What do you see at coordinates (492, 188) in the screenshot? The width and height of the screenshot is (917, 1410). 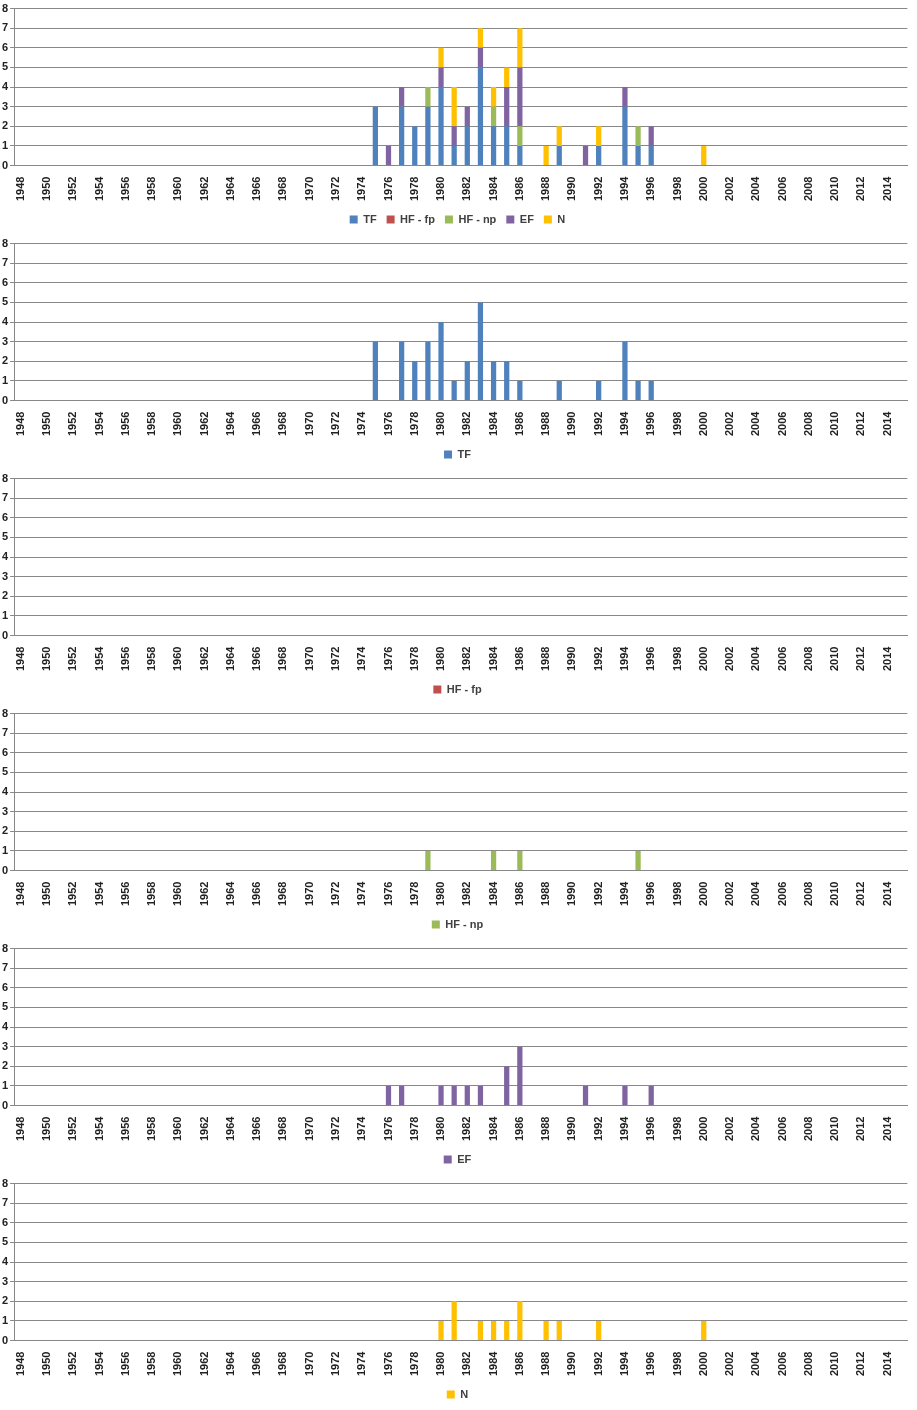 I see `x-tick-label: 1984` at bounding box center [492, 188].